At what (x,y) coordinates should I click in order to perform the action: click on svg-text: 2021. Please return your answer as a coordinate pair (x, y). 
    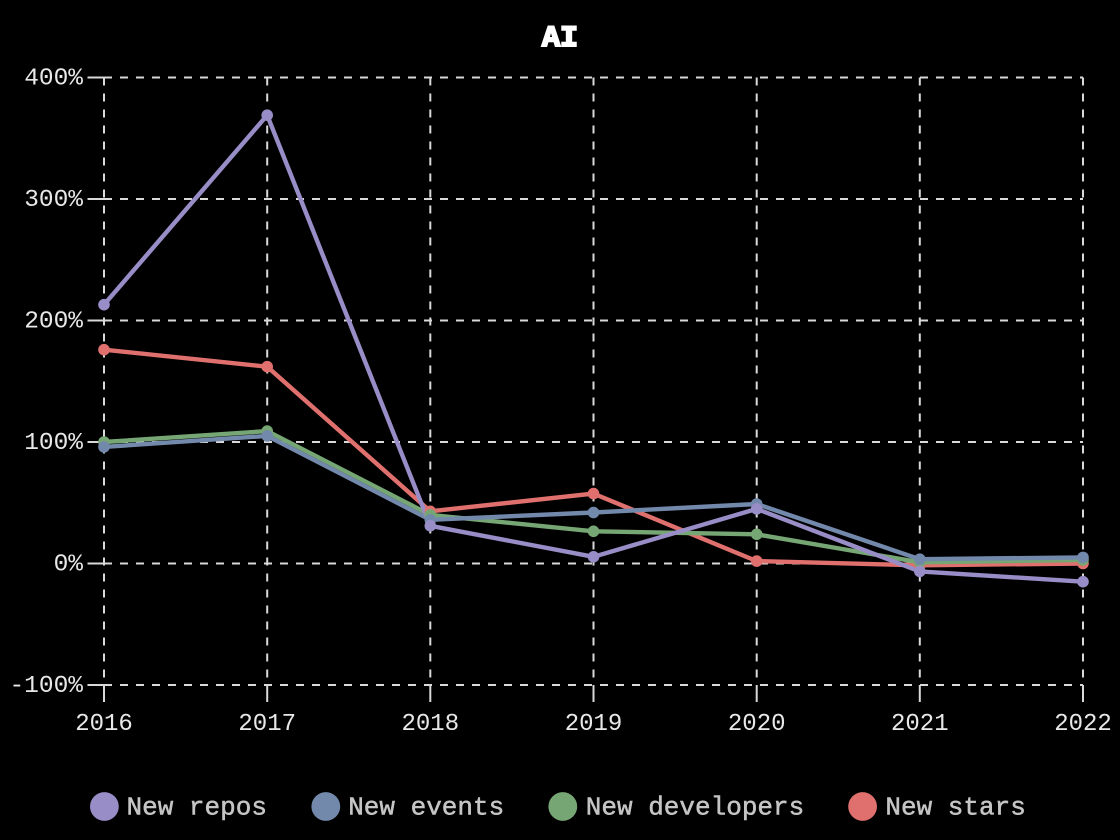
    Looking at the image, I should click on (920, 724).